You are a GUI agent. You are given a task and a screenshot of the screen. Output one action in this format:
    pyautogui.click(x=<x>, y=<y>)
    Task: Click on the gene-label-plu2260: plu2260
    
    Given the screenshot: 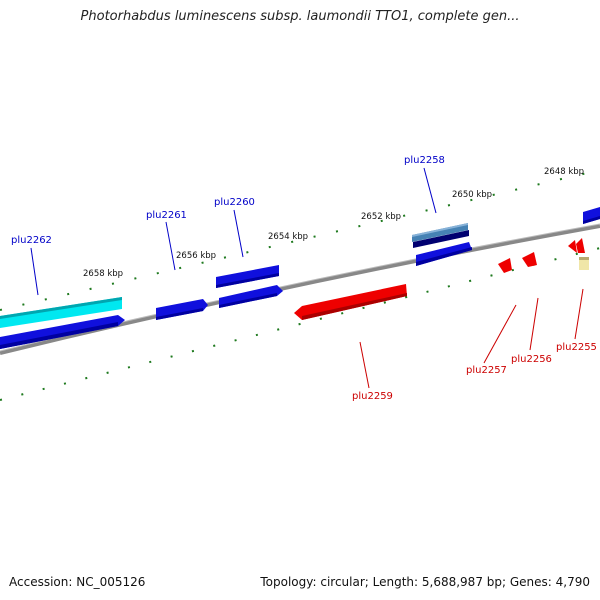 What is the action you would take?
    pyautogui.click(x=234, y=202)
    